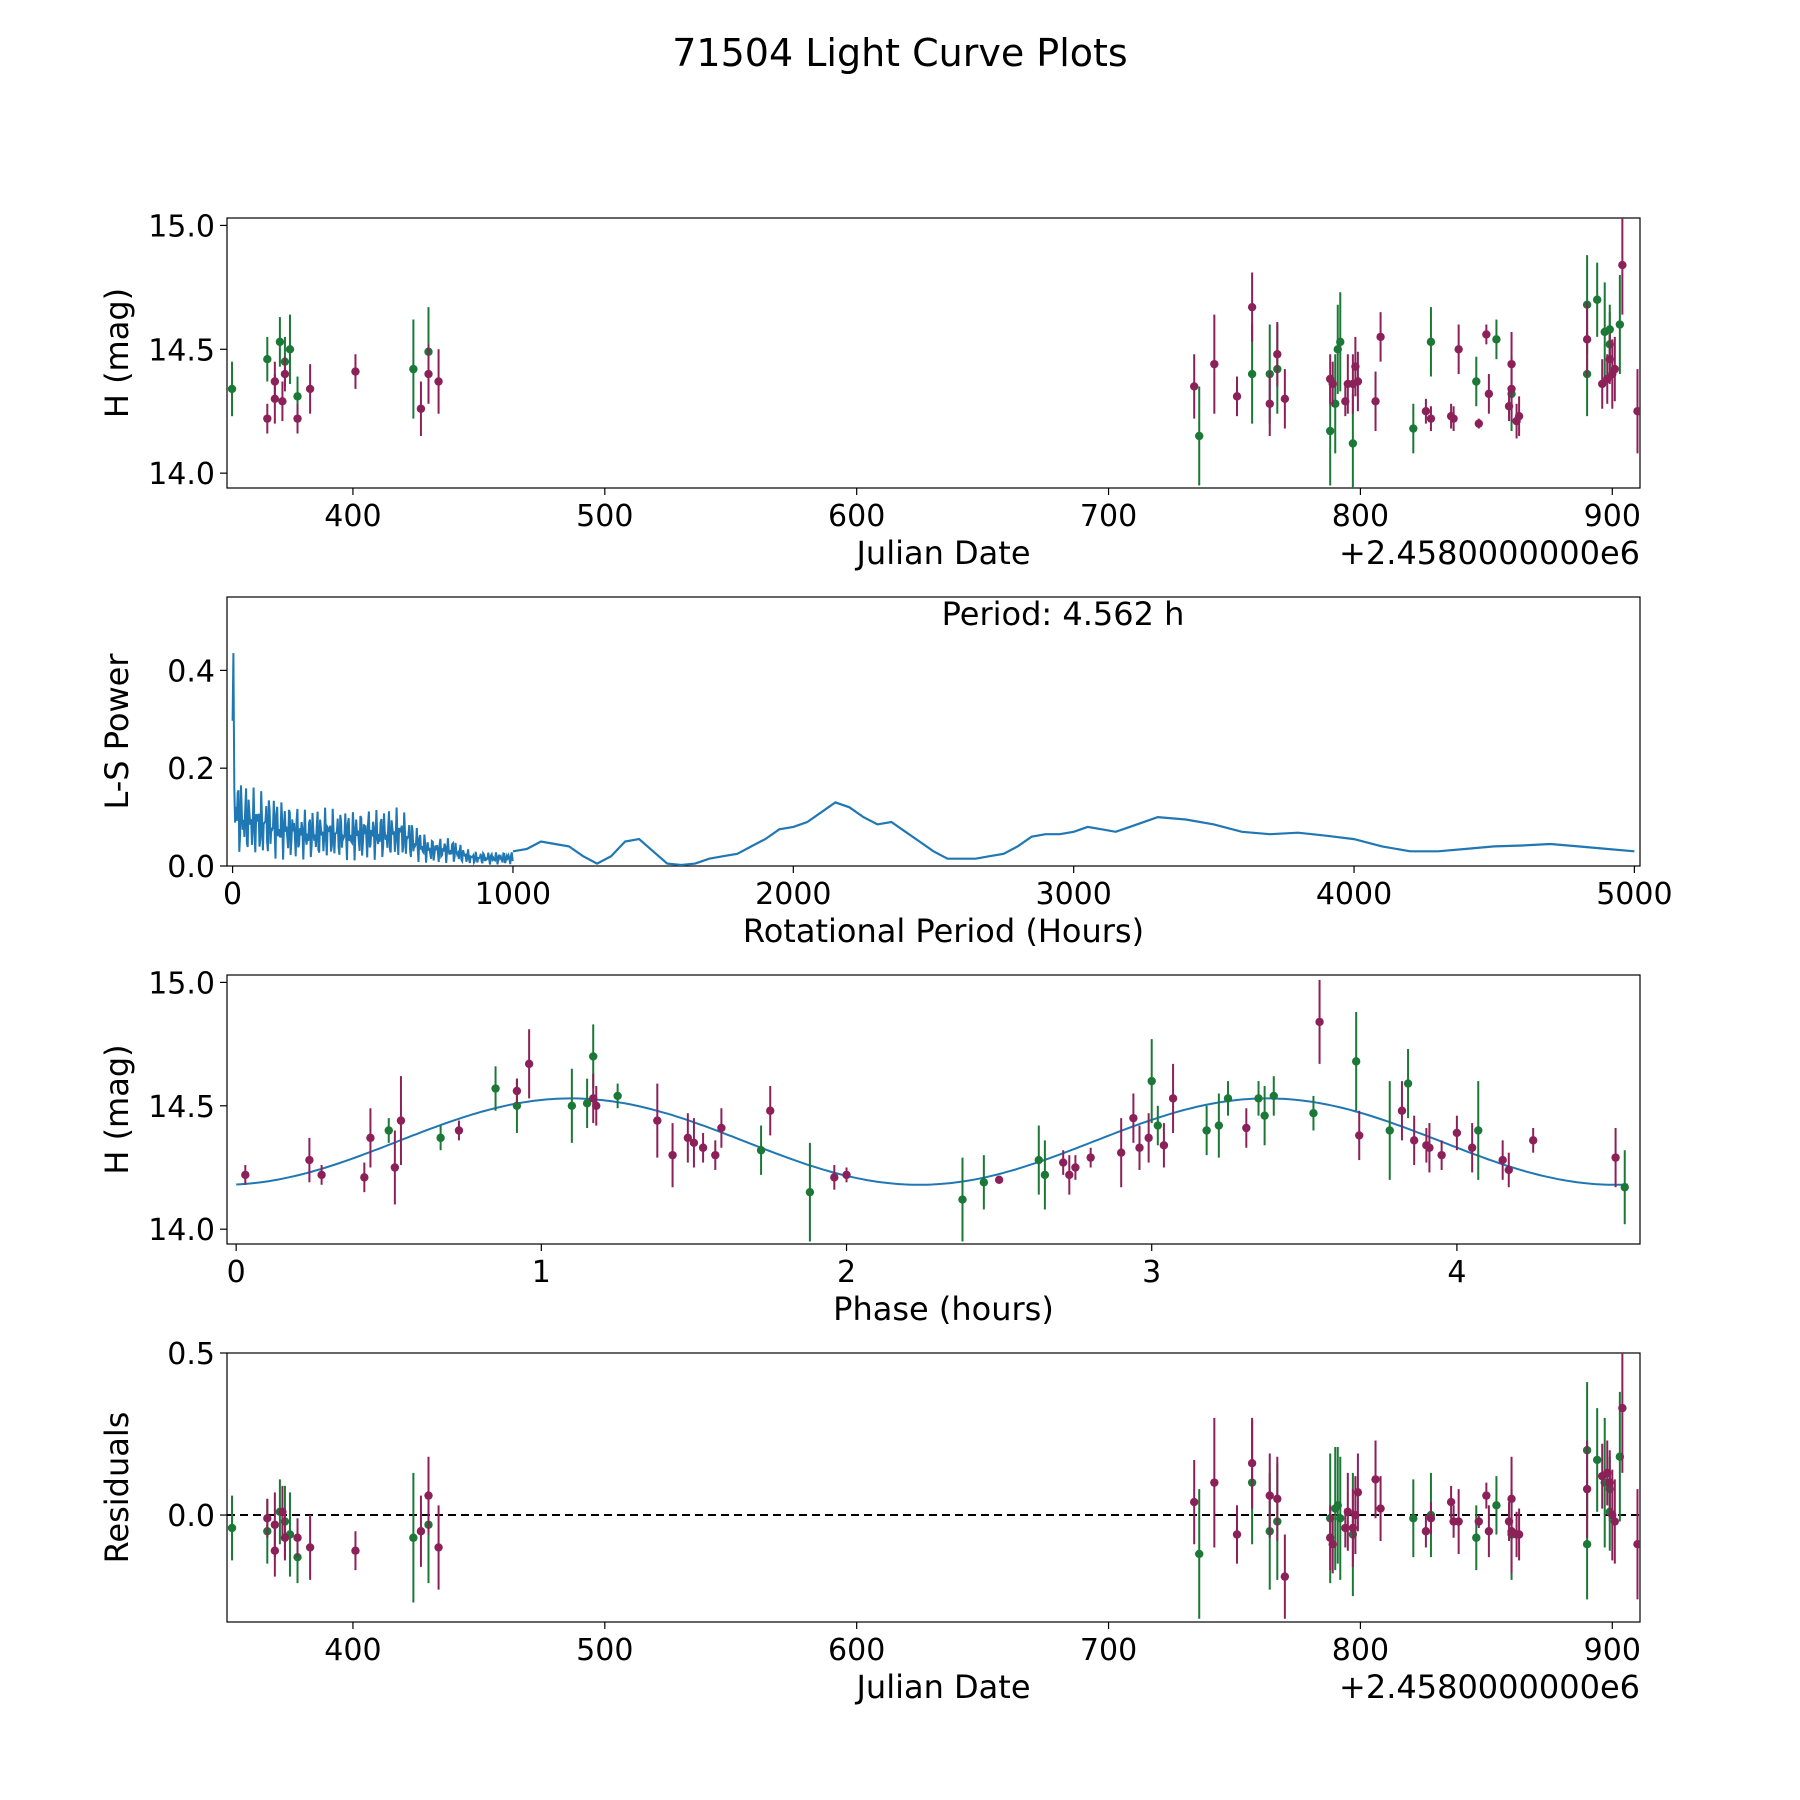 The width and height of the screenshot is (1800, 1800). Describe the element at coordinates (1151, 1272) in the screenshot. I see `x-tick-label: 3` at that location.